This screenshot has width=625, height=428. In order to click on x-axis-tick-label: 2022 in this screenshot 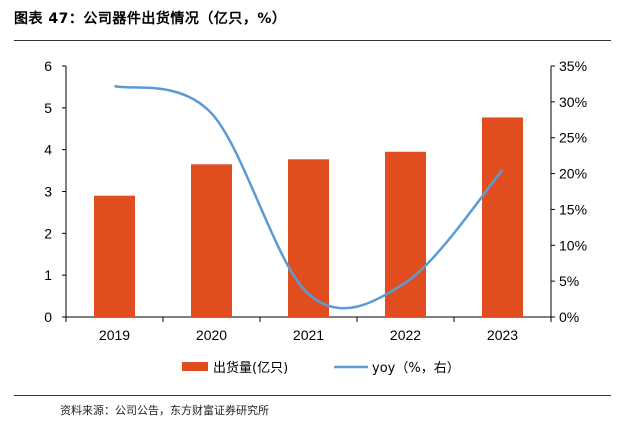, I will do `click(405, 335)`.